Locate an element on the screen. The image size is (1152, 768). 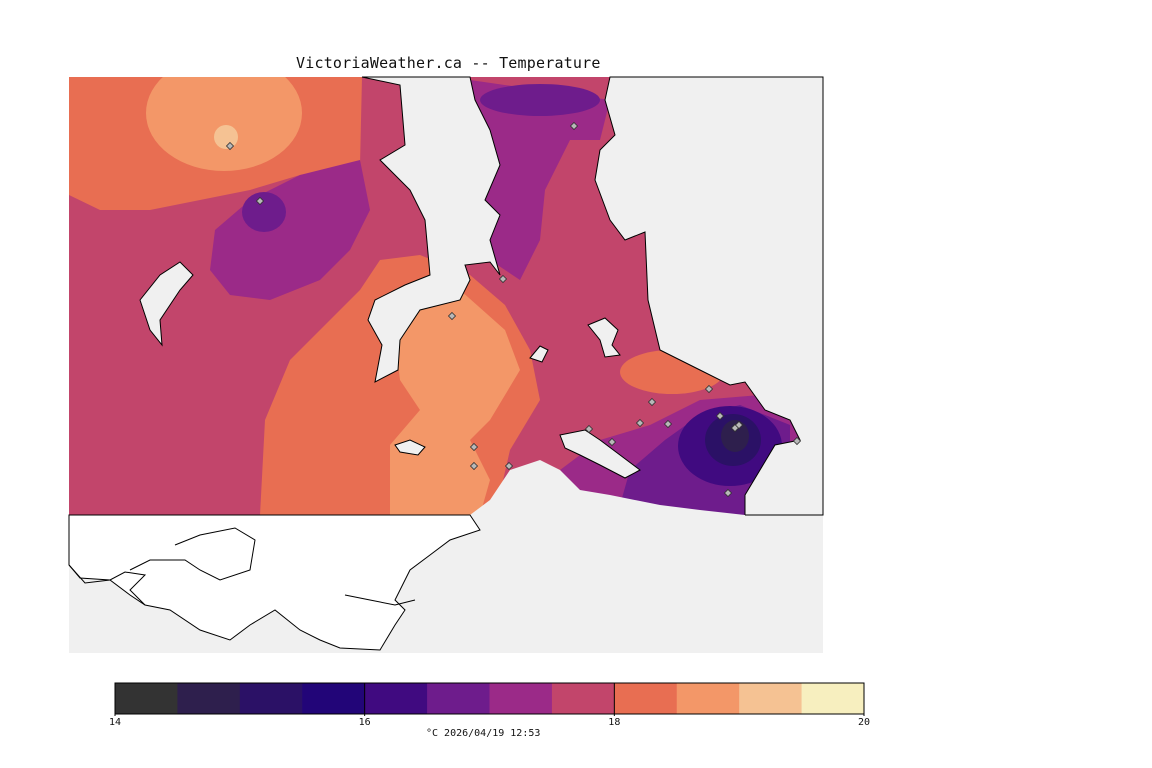
map-title: VictoriaWeather.ca -- Temperature is located at coordinates (448, 63).